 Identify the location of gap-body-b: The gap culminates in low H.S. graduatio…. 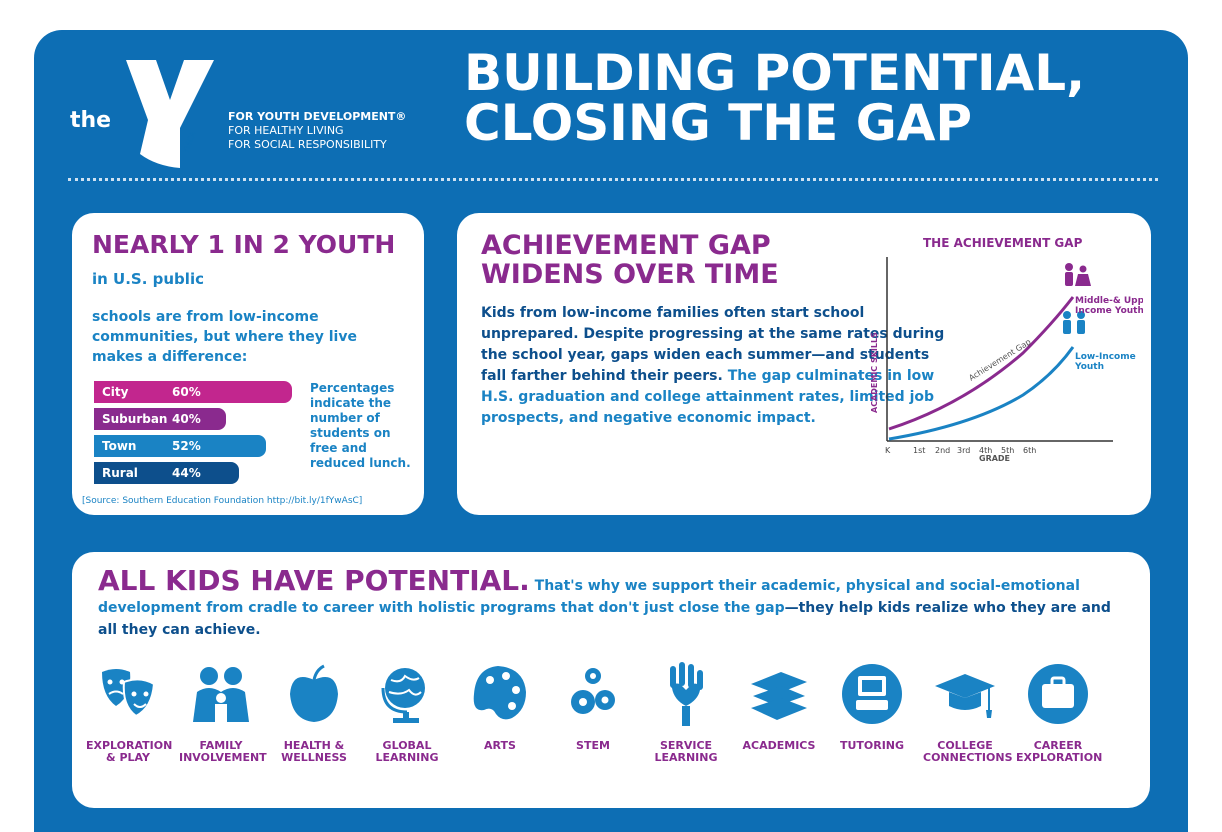
(708, 397).